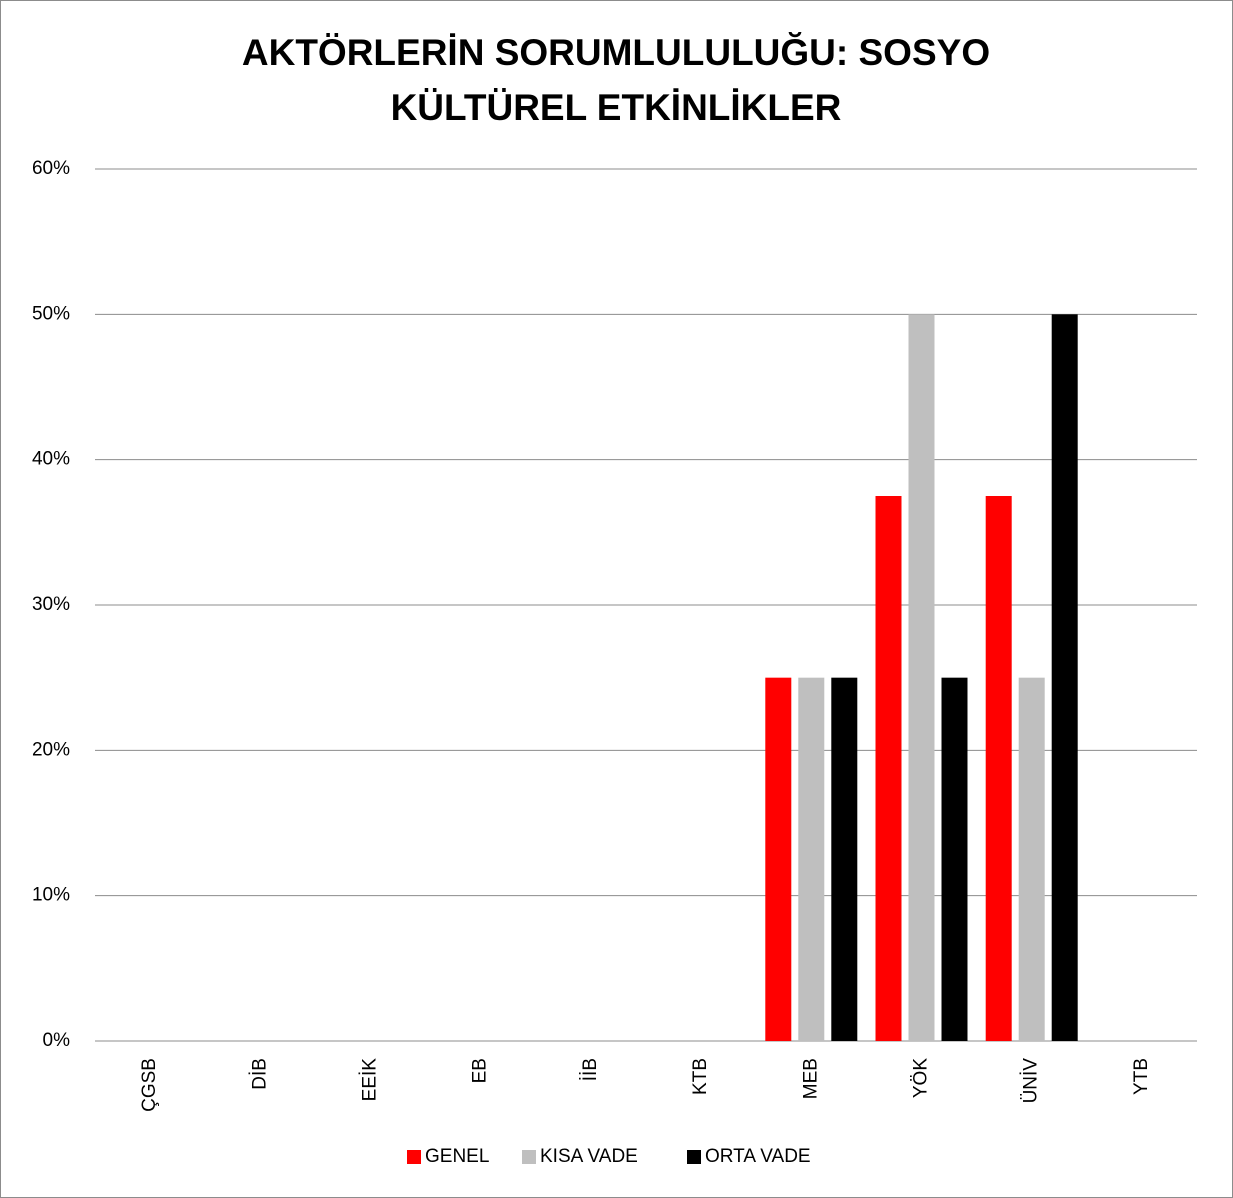 The height and width of the screenshot is (1198, 1233). Describe the element at coordinates (590, 1069) in the screenshot. I see `x-tick-label: İİB` at that location.